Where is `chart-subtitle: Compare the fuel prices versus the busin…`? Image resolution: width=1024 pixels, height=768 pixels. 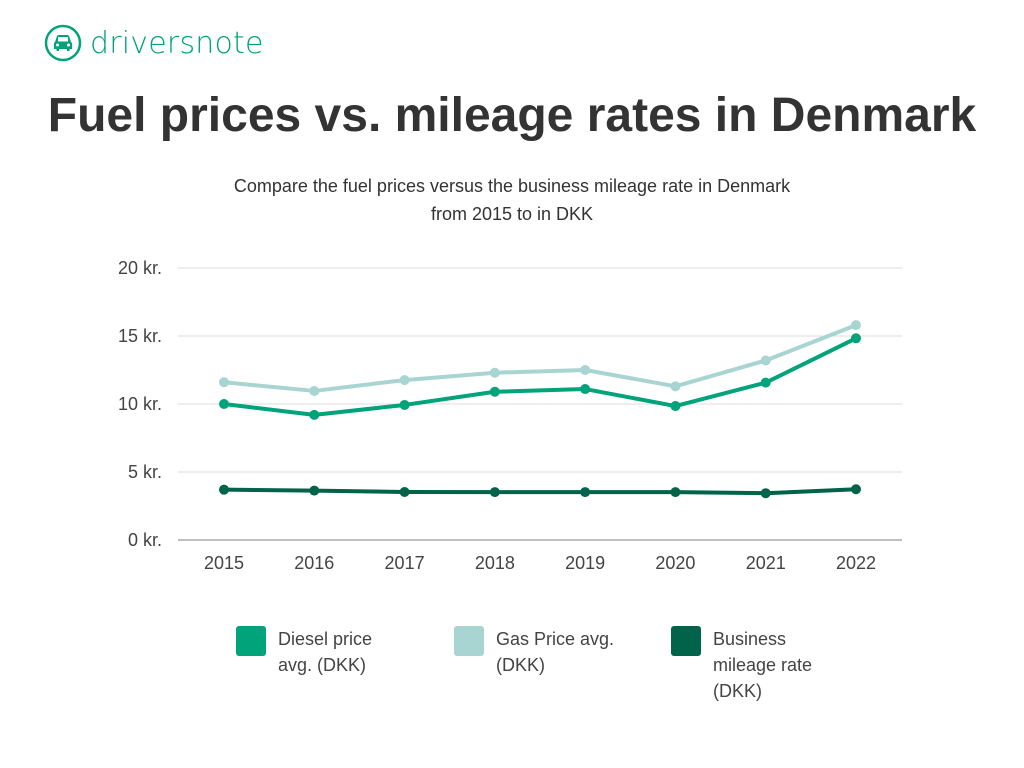 chart-subtitle: Compare the fuel prices versus the busin… is located at coordinates (512, 200).